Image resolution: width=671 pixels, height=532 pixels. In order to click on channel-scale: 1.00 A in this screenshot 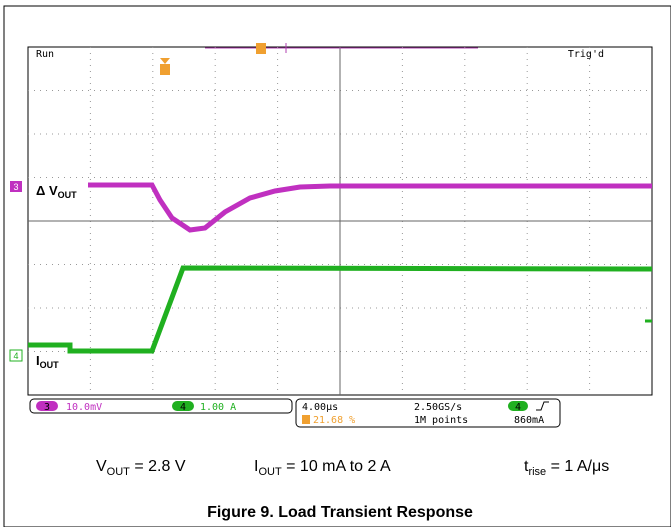, I will do `click(218, 407)`.